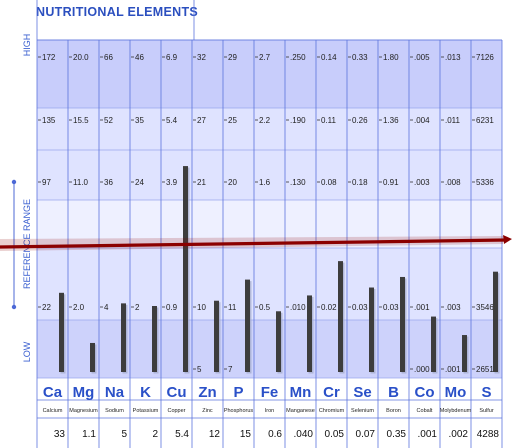 The width and height of the screenshot is (512, 448). What do you see at coordinates (238, 392) in the screenshot?
I see `element-symbol-p: P` at bounding box center [238, 392].